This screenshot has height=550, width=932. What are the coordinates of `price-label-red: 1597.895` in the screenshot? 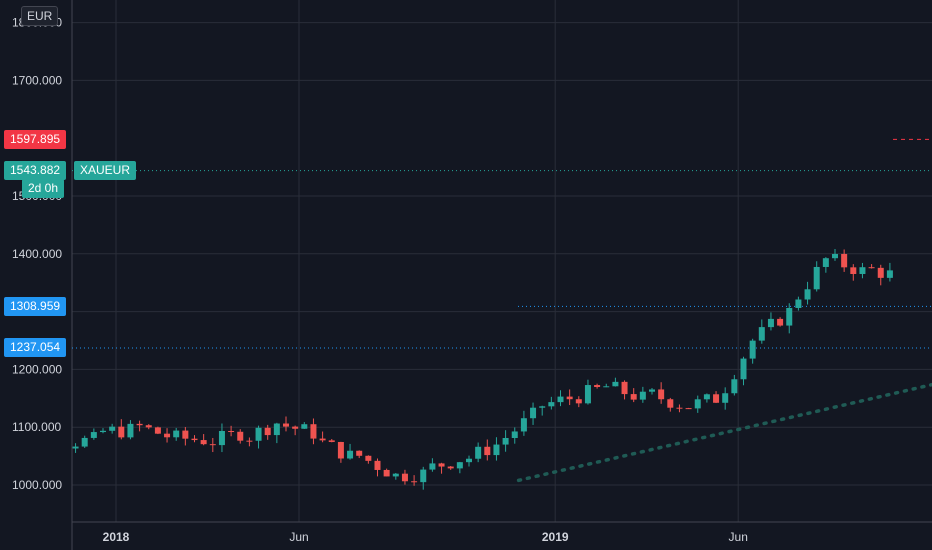 It's located at (35, 139).